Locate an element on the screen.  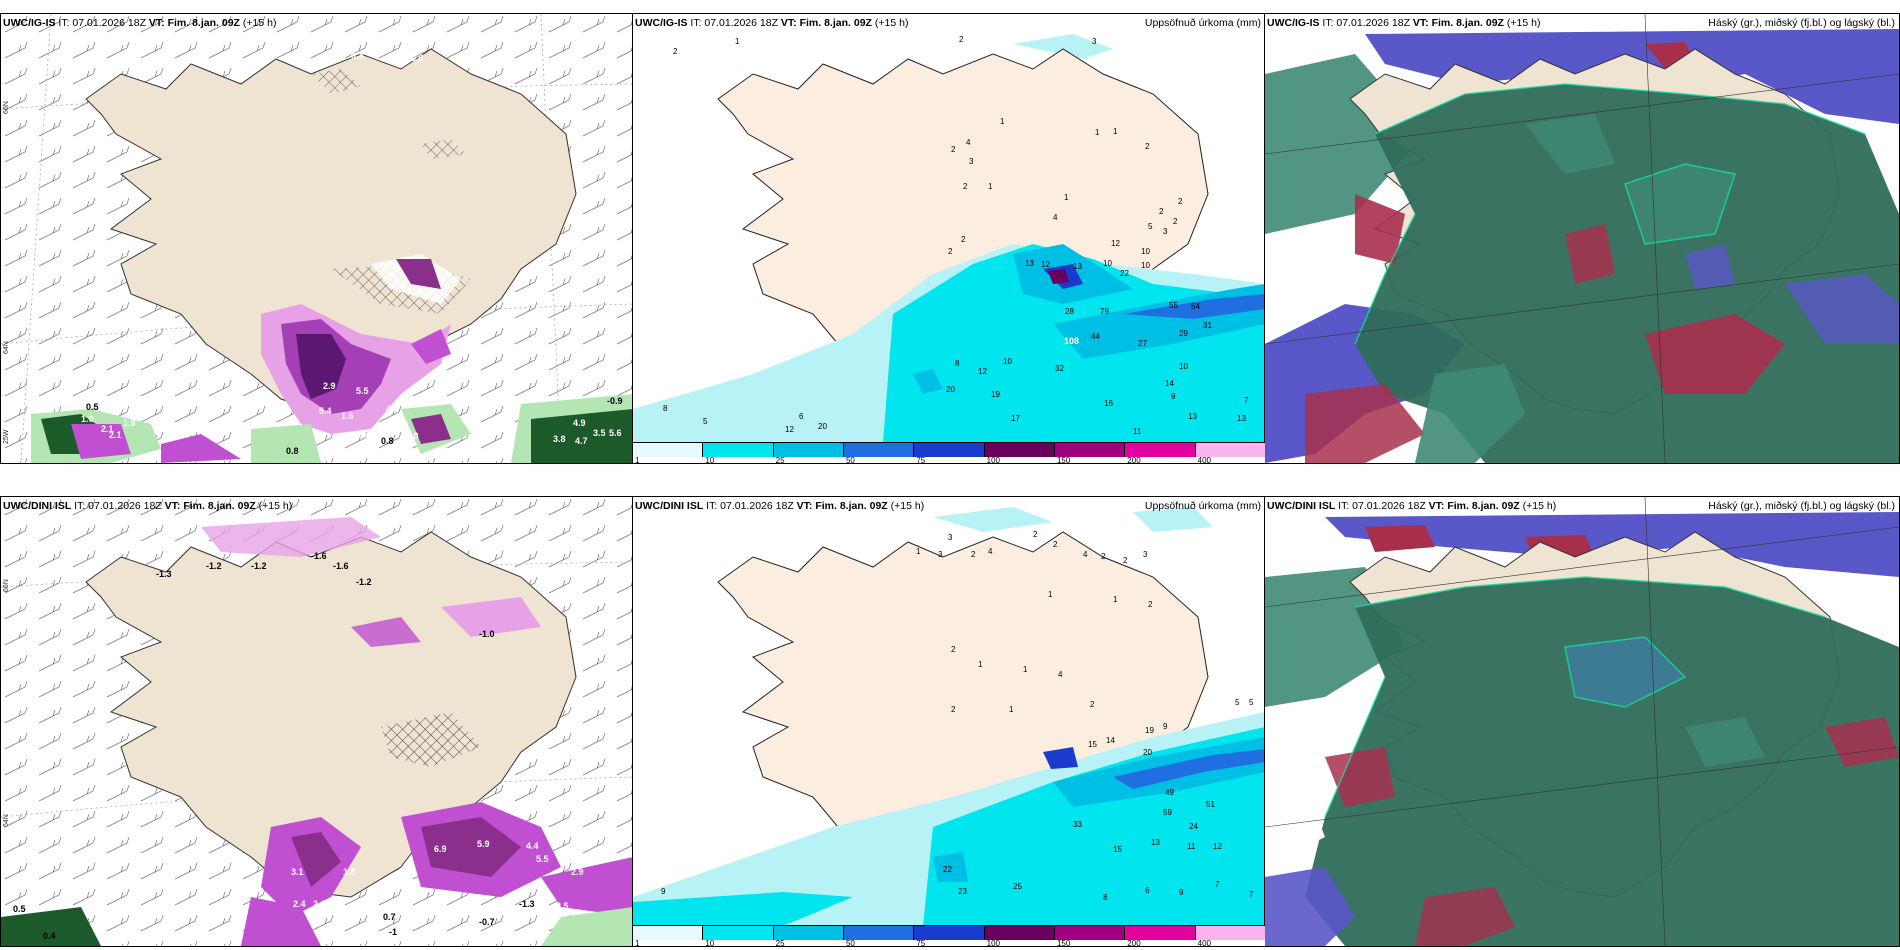
value-label: 2.1 is located at coordinates (107, 429).